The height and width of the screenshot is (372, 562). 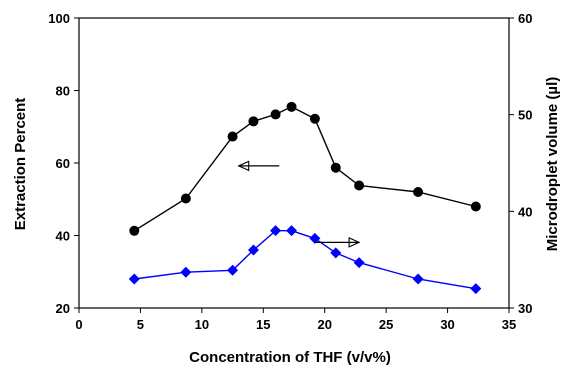 I want to click on y2-axis-title: Microdroplet volume (µl), so click(x=552, y=164).